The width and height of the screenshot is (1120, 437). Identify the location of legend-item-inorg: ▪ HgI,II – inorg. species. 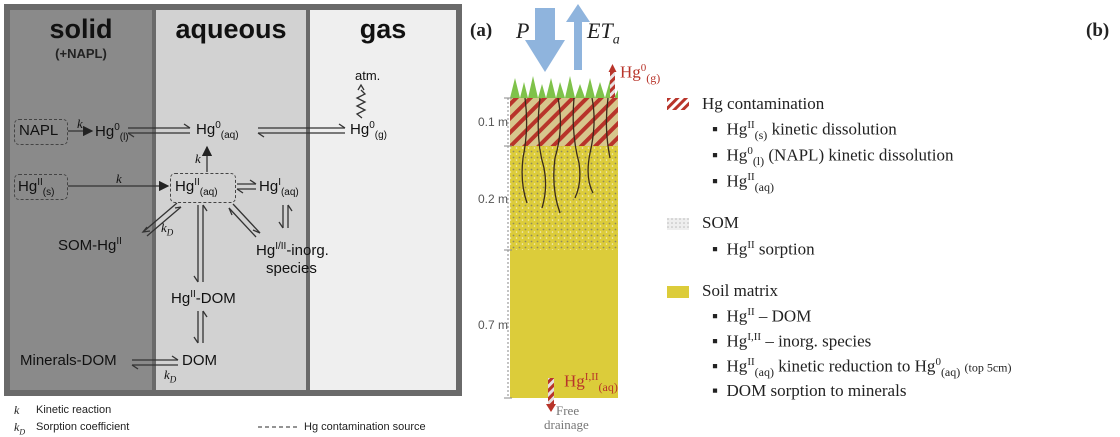
(792, 341).